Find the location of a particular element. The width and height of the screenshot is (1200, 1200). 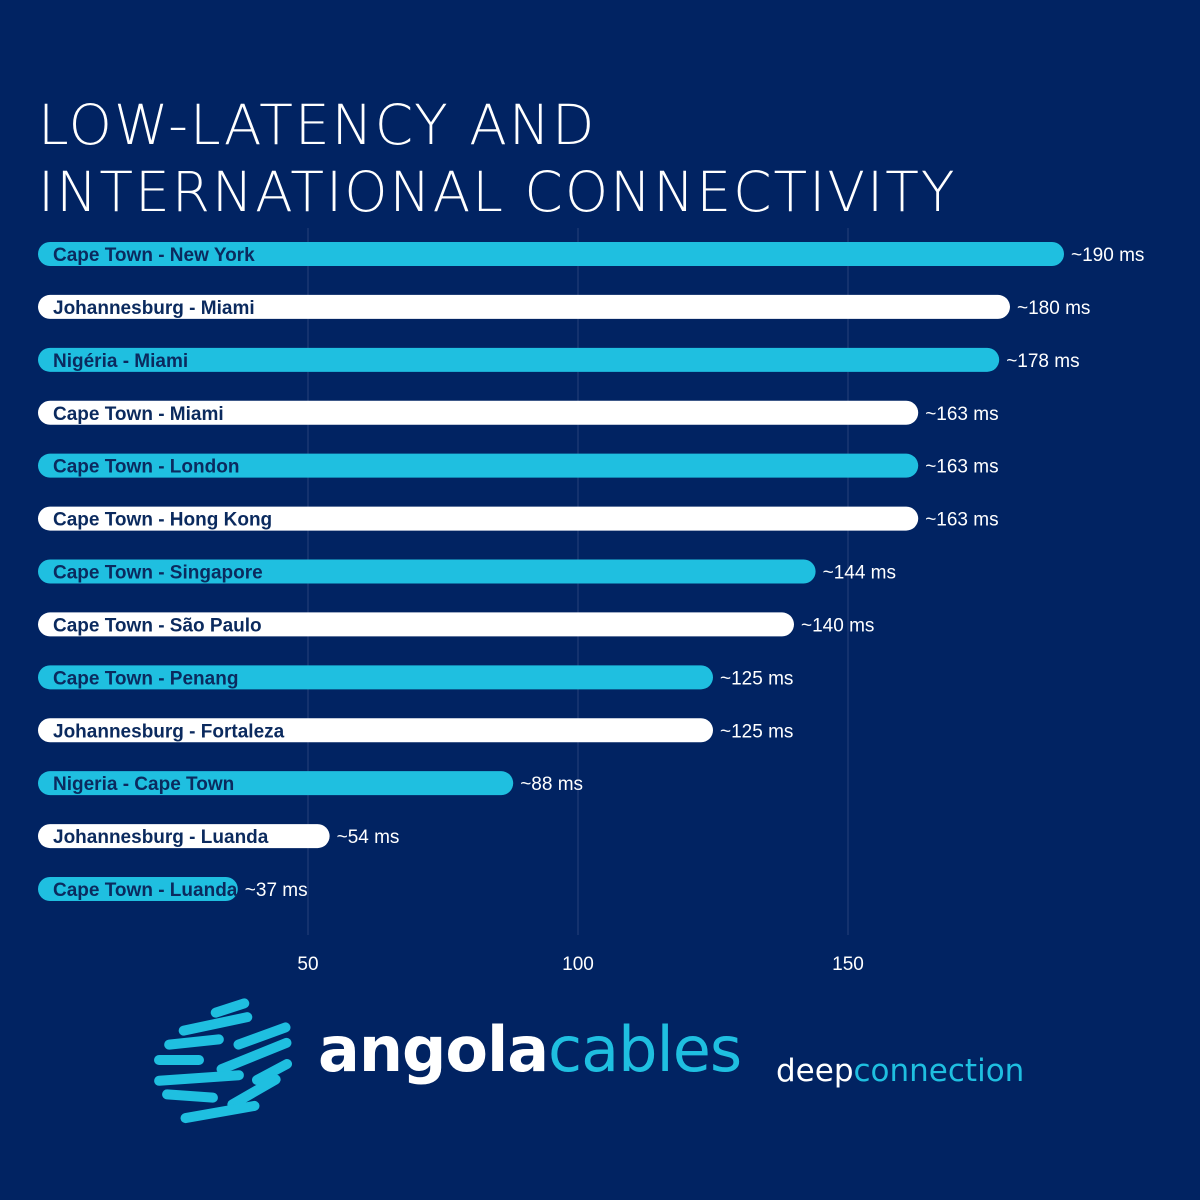

bar-value-label-11: ~54 ms is located at coordinates (368, 837).